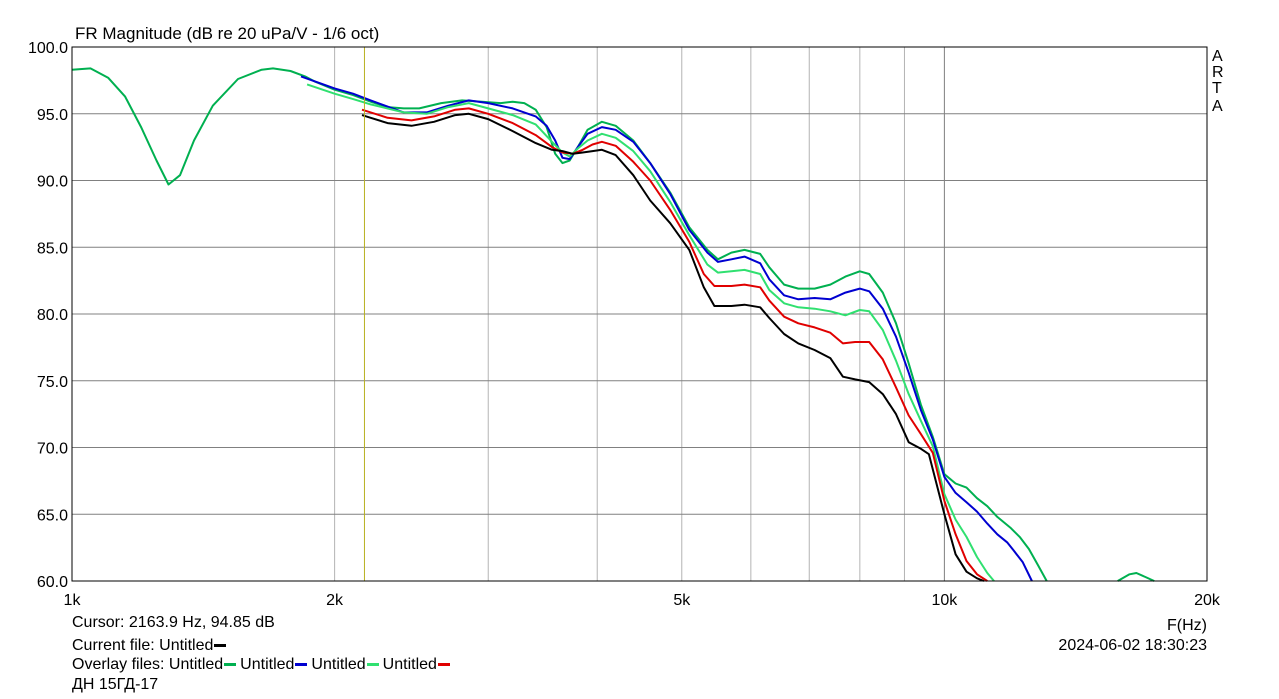 This screenshot has height=699, width=1279. Describe the element at coordinates (115, 684) in the screenshot. I see `device-name: ДН 15ГД-17` at that location.